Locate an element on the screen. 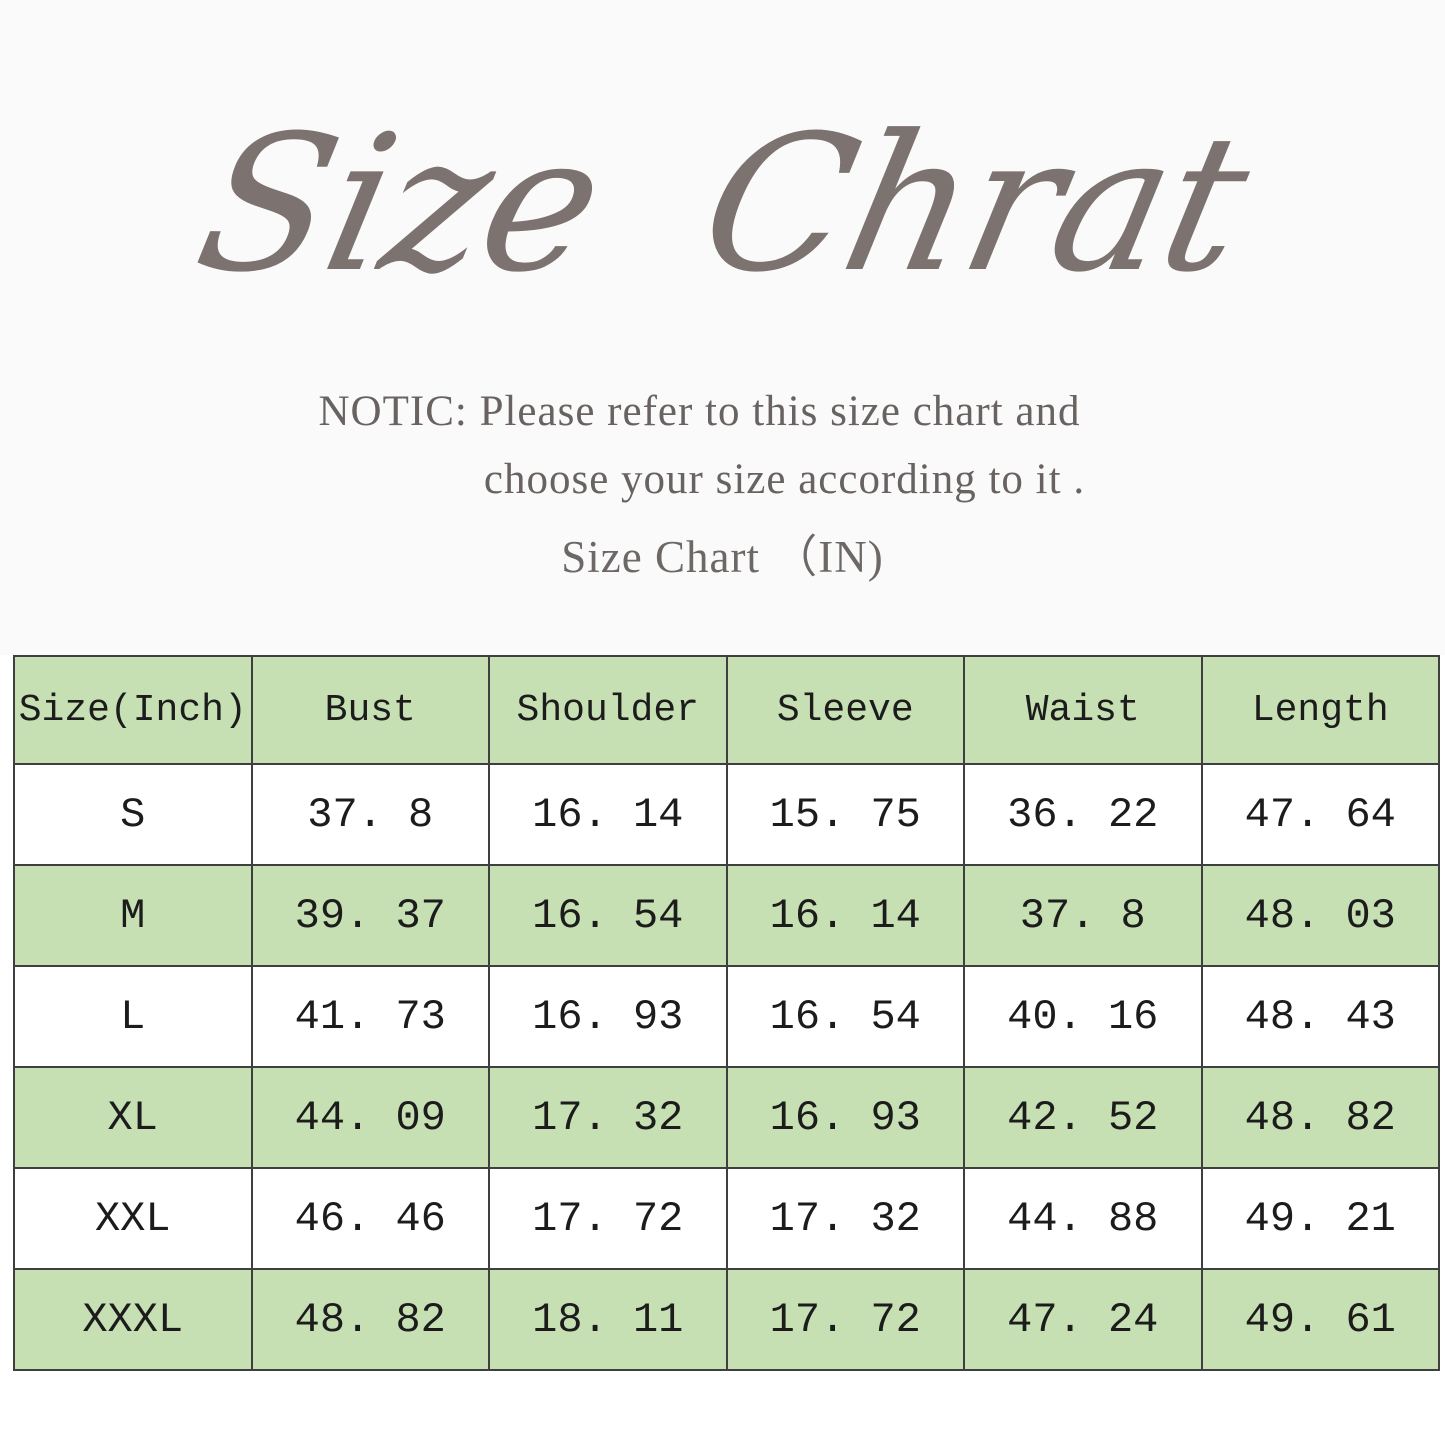 The height and width of the screenshot is (1445, 1445). table-header-row: Size(Inch) Bust Shoulder Sleeve Waist Length is located at coordinates (726, 710).